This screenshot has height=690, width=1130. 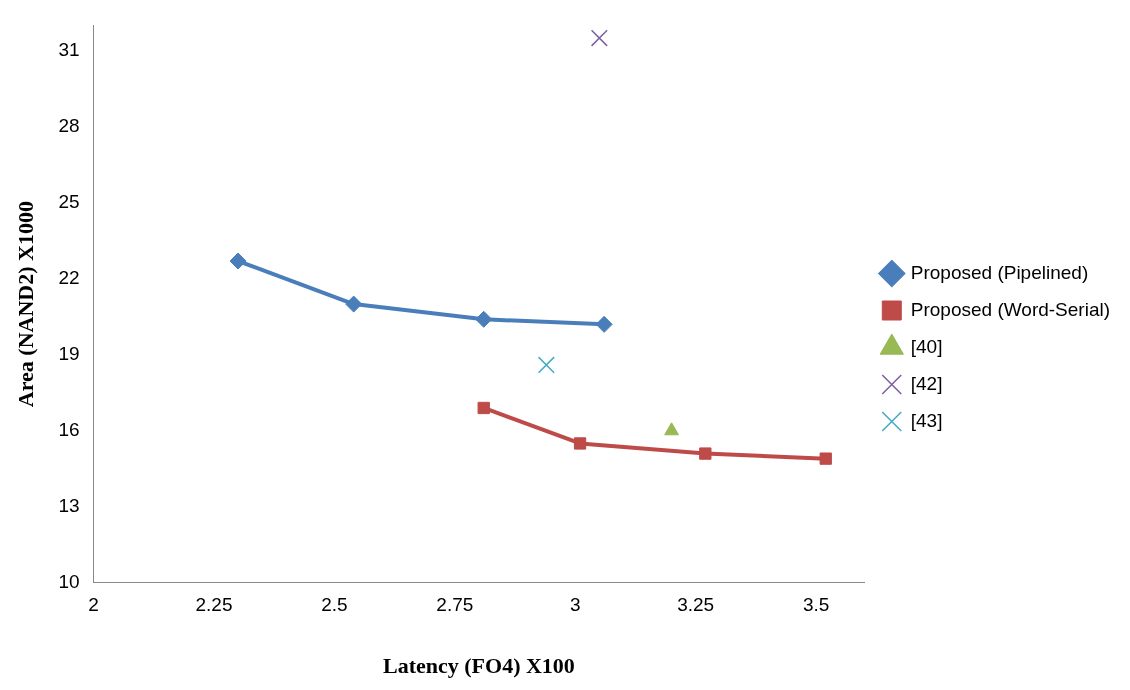 What do you see at coordinates (69, 582) in the screenshot?
I see `y-tick-label: 10` at bounding box center [69, 582].